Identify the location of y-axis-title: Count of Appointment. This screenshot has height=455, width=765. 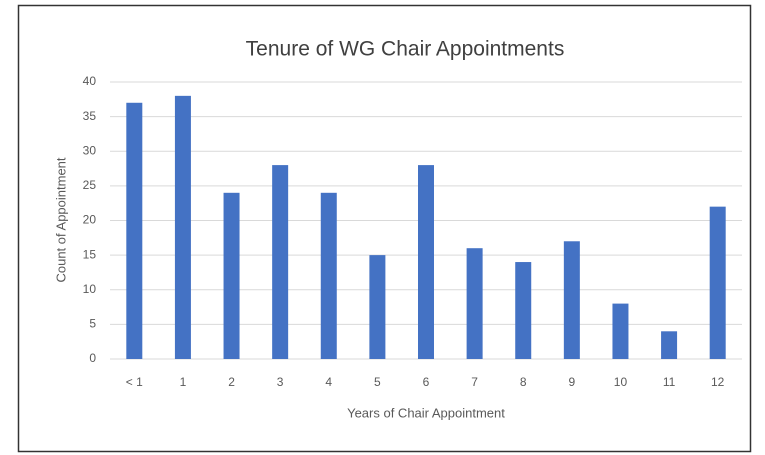
(60, 219).